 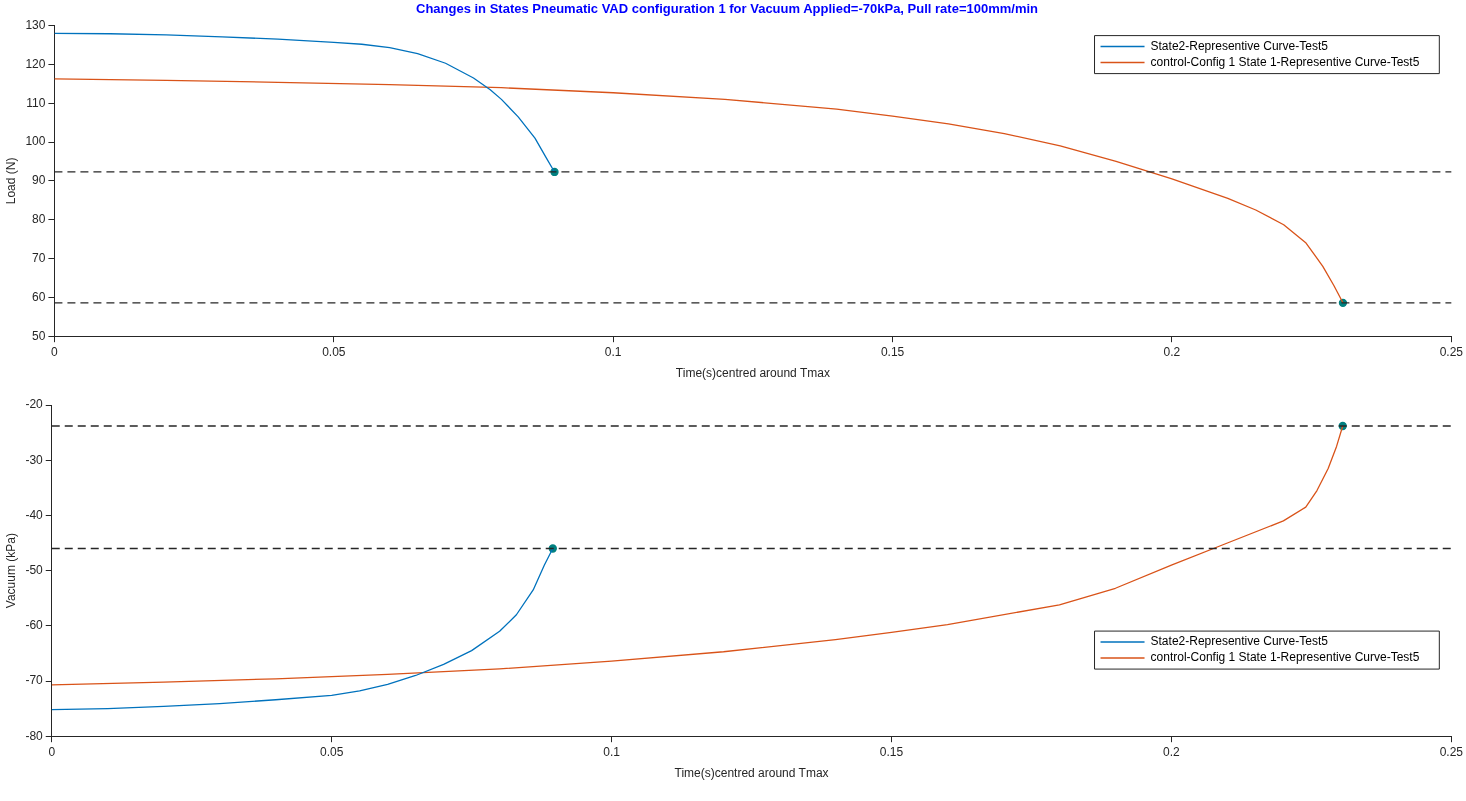 I want to click on y-axis-title: Load (N), so click(x=10, y=181).